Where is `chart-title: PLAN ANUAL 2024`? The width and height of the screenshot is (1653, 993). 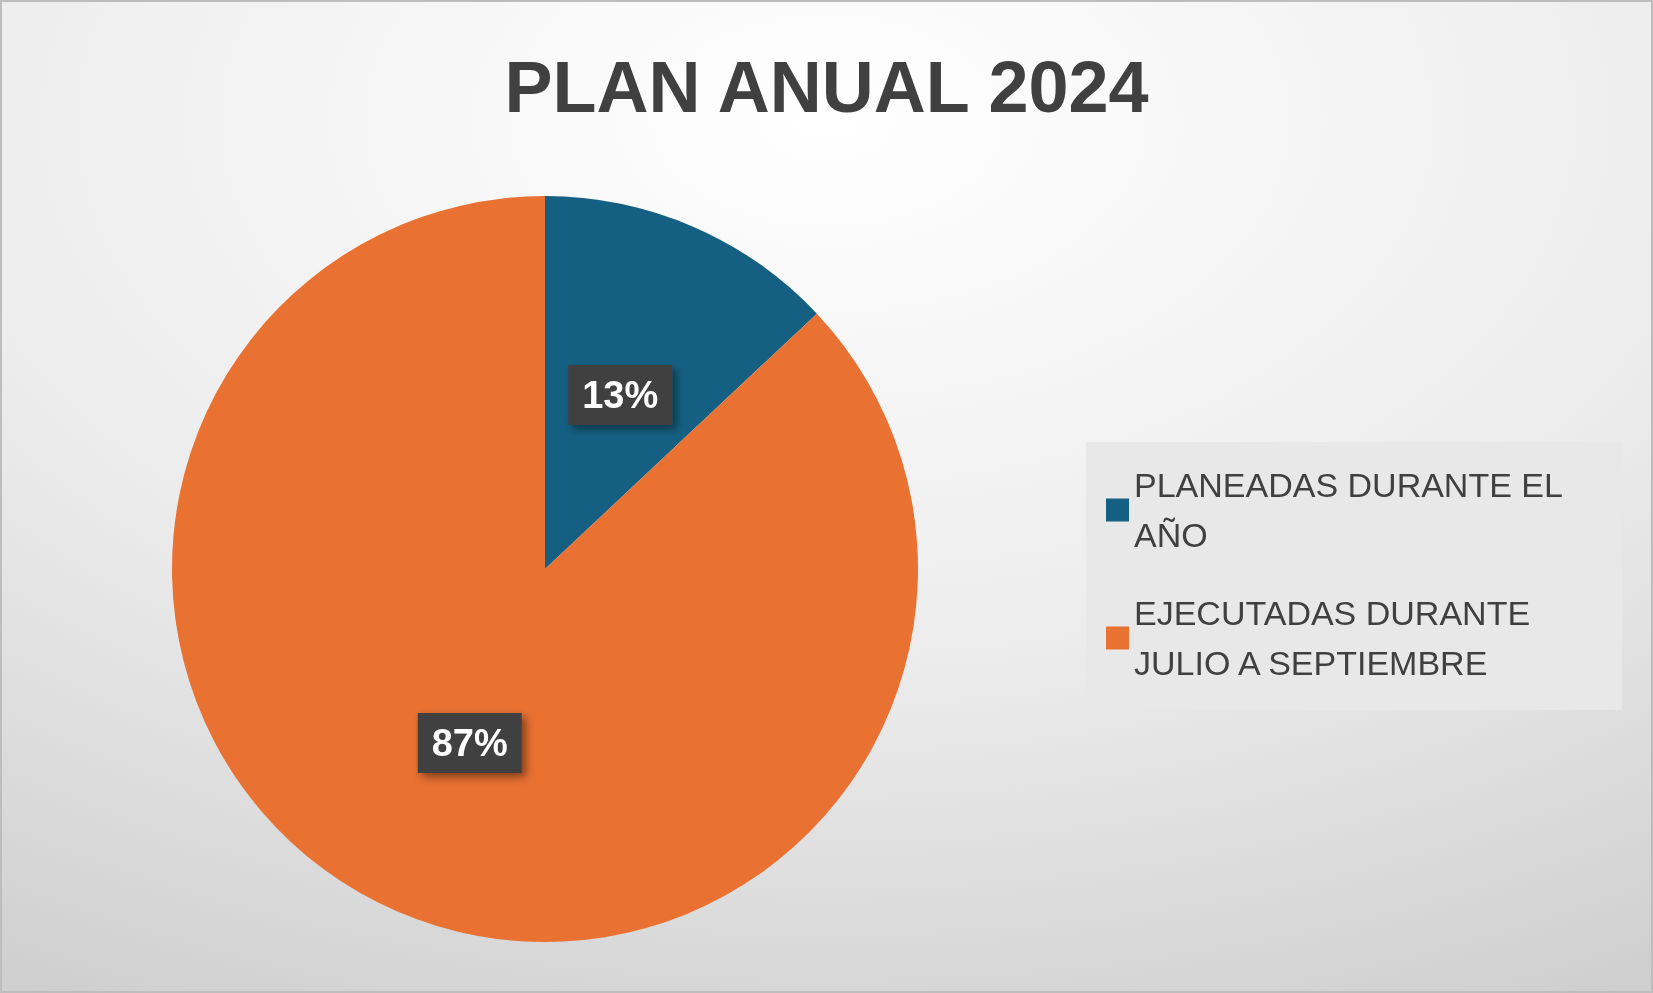
chart-title: PLAN ANUAL 2024 is located at coordinates (826, 87).